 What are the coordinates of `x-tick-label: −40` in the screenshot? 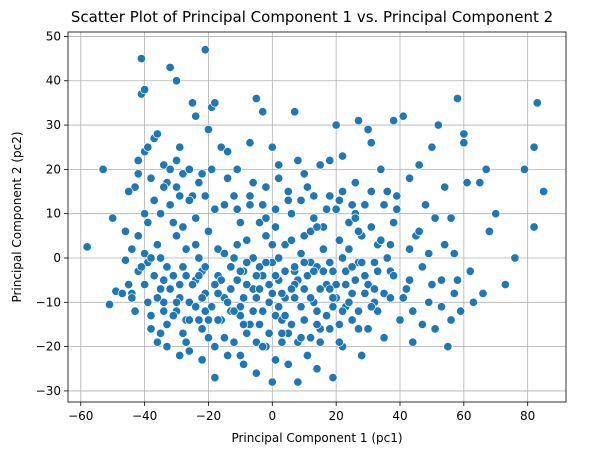 It's located at (144, 416).